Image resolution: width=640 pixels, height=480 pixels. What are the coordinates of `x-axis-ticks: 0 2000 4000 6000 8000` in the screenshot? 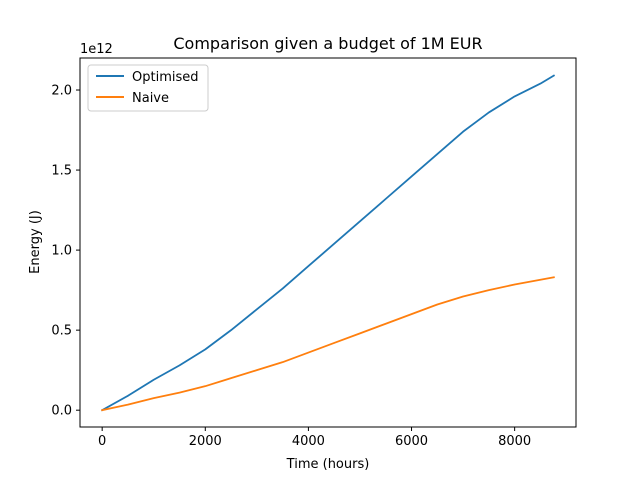 It's located at (314, 438).